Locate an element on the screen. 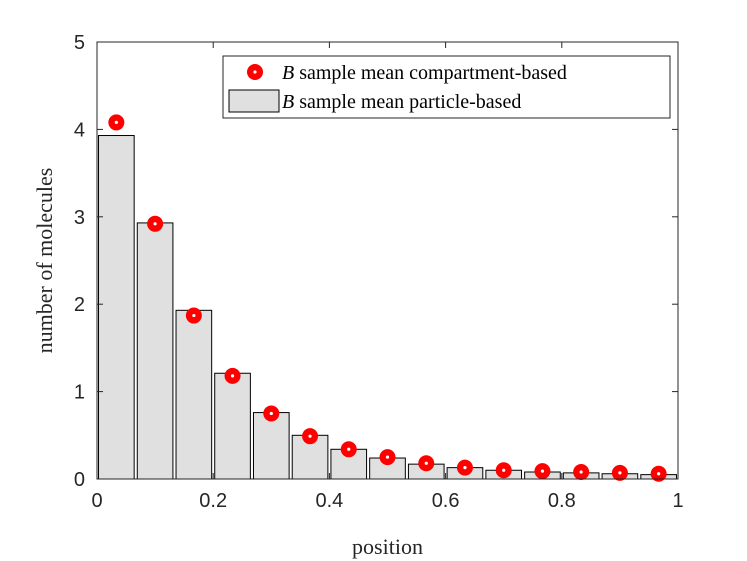 Image resolution: width=747 pixels, height=561 pixels. legend-var-1: B is located at coordinates (288, 73).